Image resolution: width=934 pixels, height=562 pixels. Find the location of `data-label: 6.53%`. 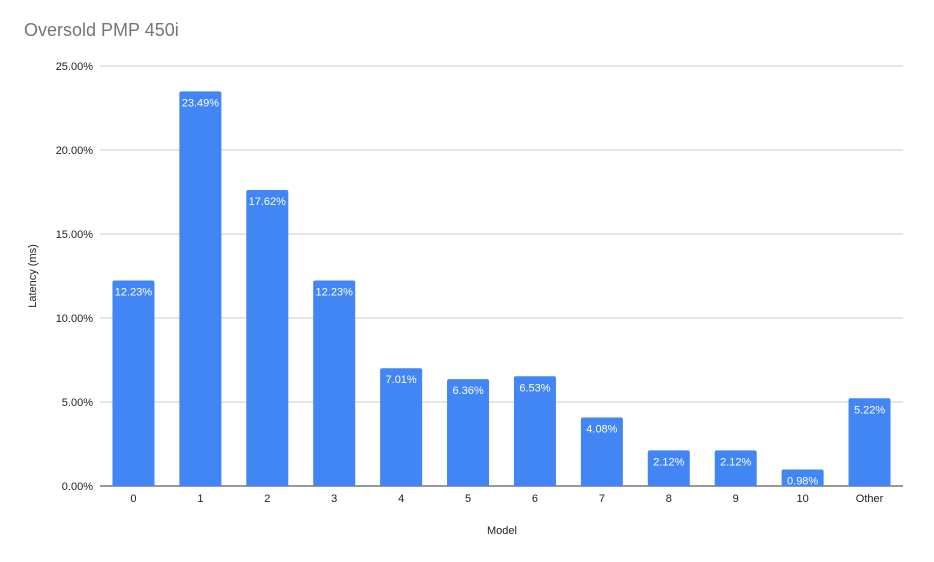

data-label: 6.53% is located at coordinates (534, 388).